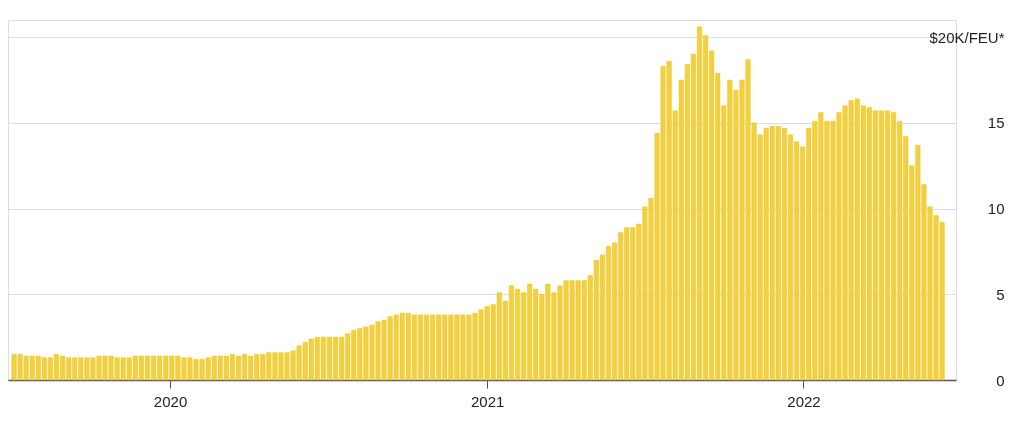 Image resolution: width=1036 pixels, height=433 pixels. What do you see at coordinates (170, 401) in the screenshot?
I see `x-tick-label: 2020` at bounding box center [170, 401].